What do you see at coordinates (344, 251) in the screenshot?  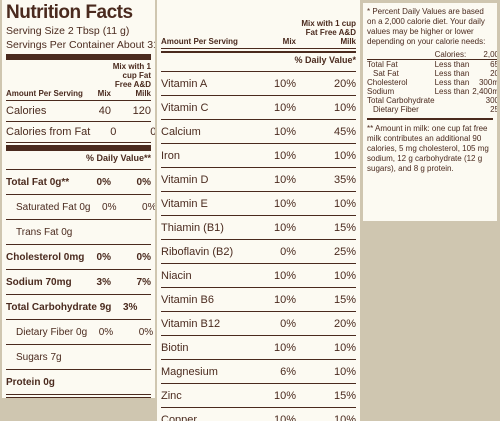 I see `value: 25%` at bounding box center [344, 251].